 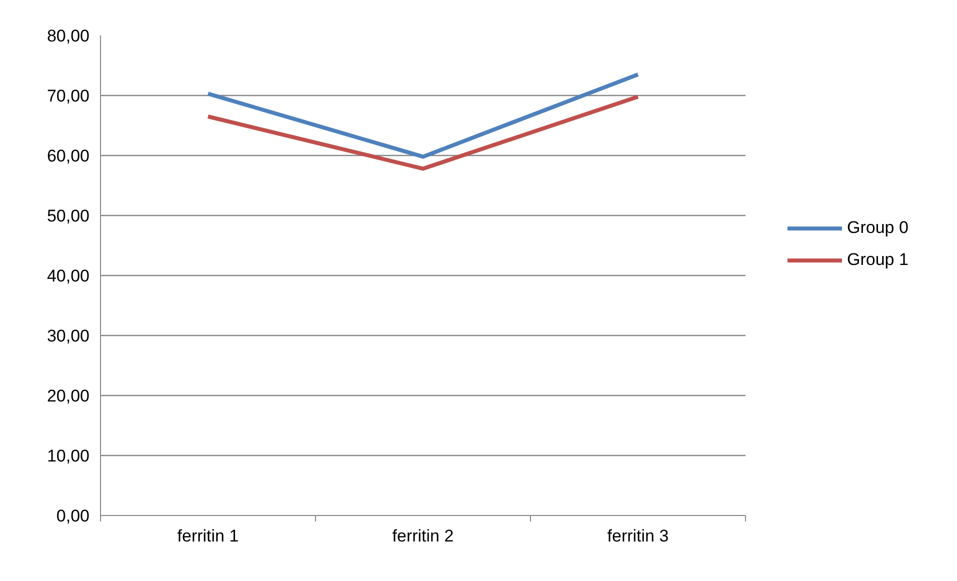 What do you see at coordinates (68, 456) in the screenshot?
I see `y-tick-label: 10,00` at bounding box center [68, 456].